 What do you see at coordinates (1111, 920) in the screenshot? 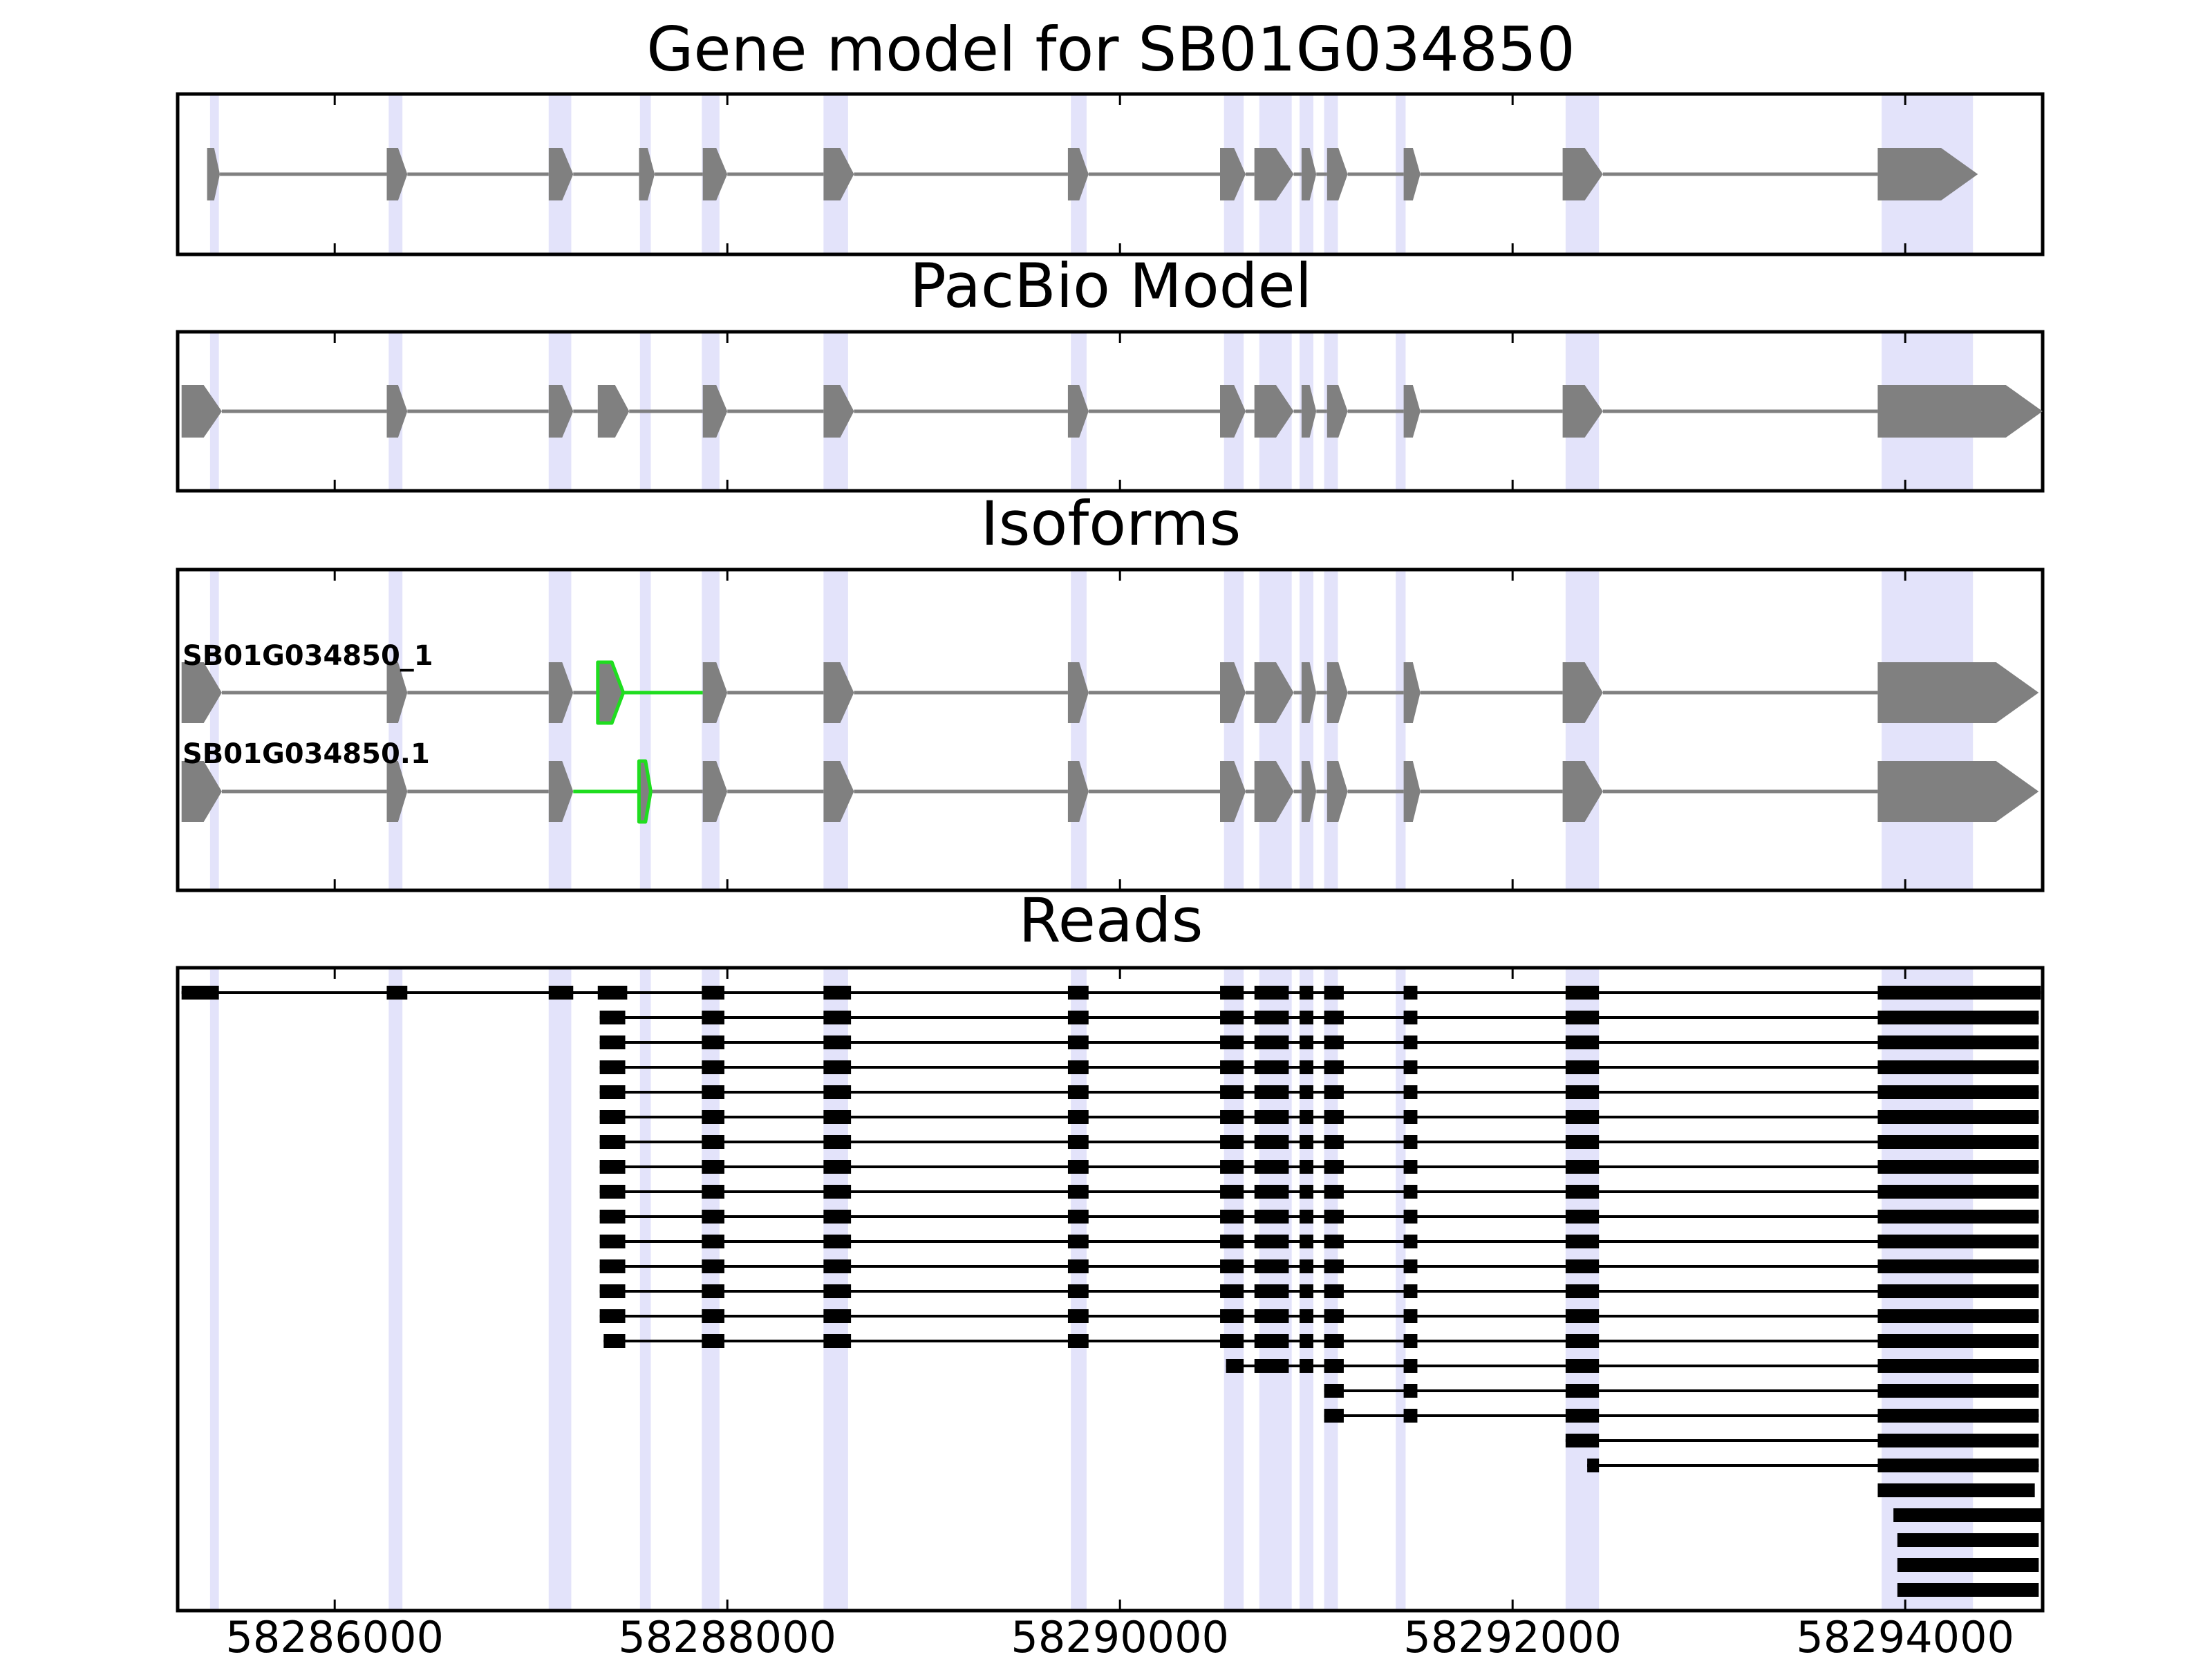
I see `reads-title-text: Reads` at bounding box center [1111, 920].